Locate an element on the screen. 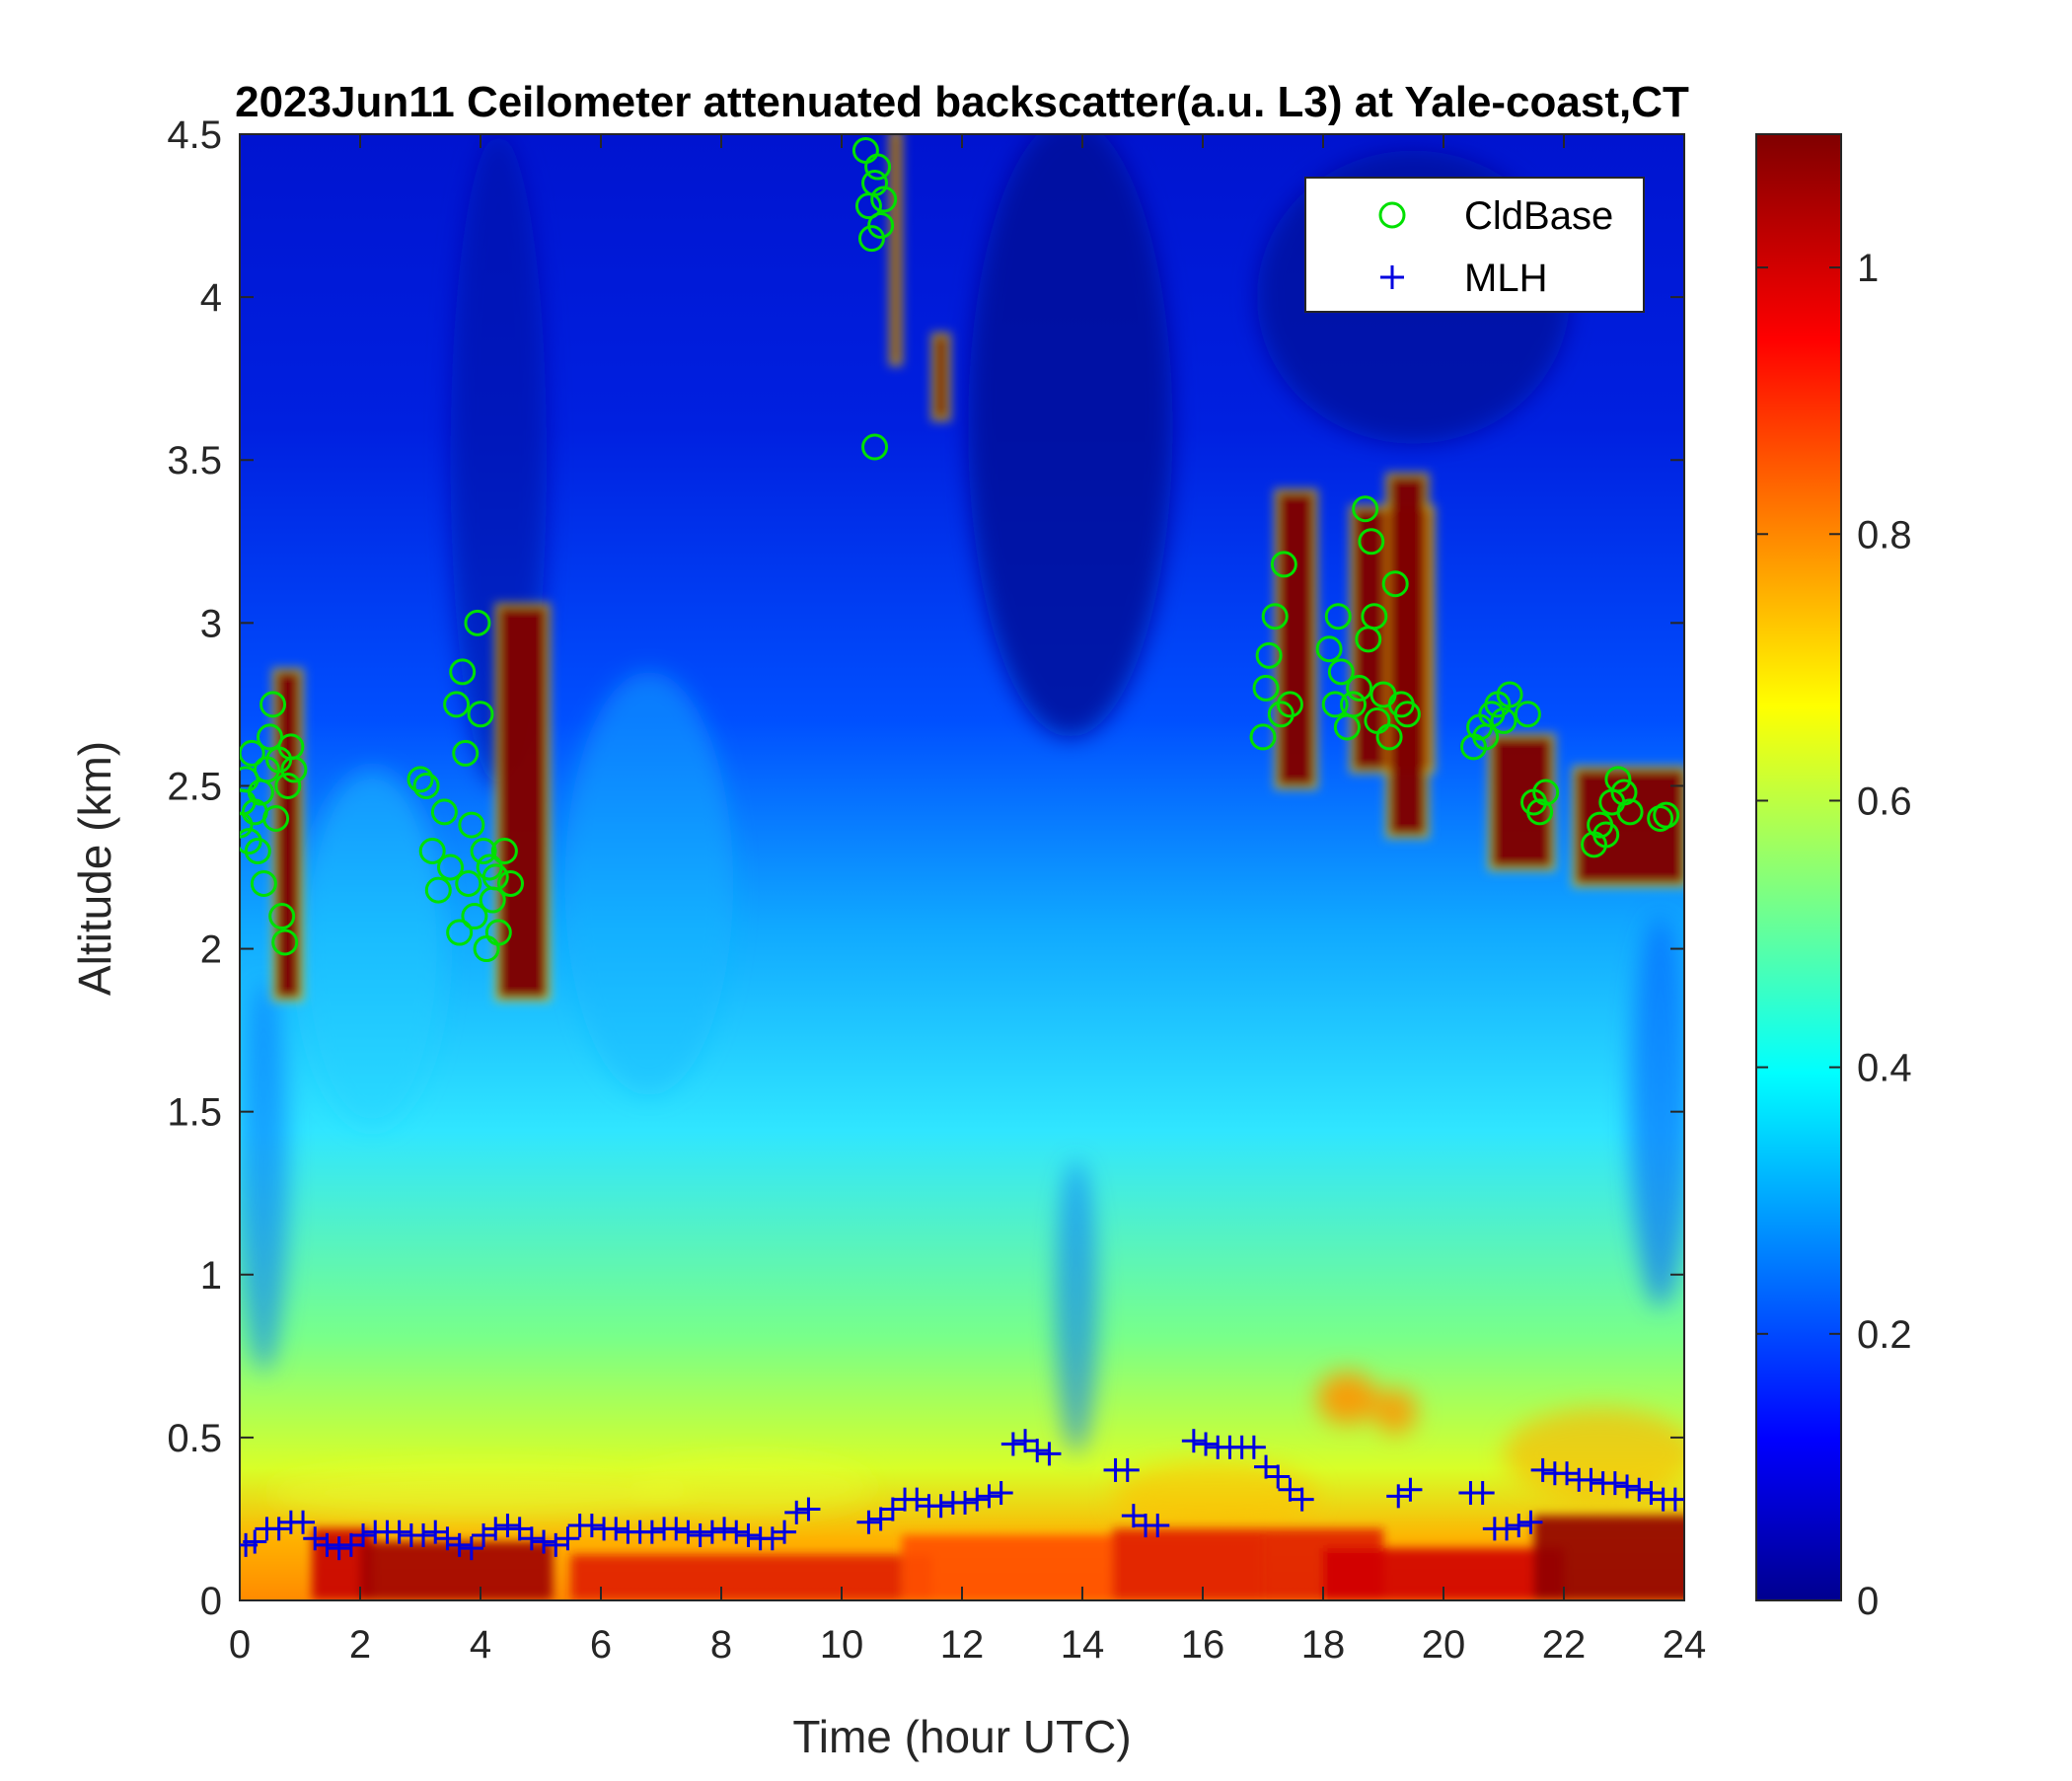 The width and height of the screenshot is (2072, 1781). x-axis-label: Time (hour UTC) is located at coordinates (962, 1736).